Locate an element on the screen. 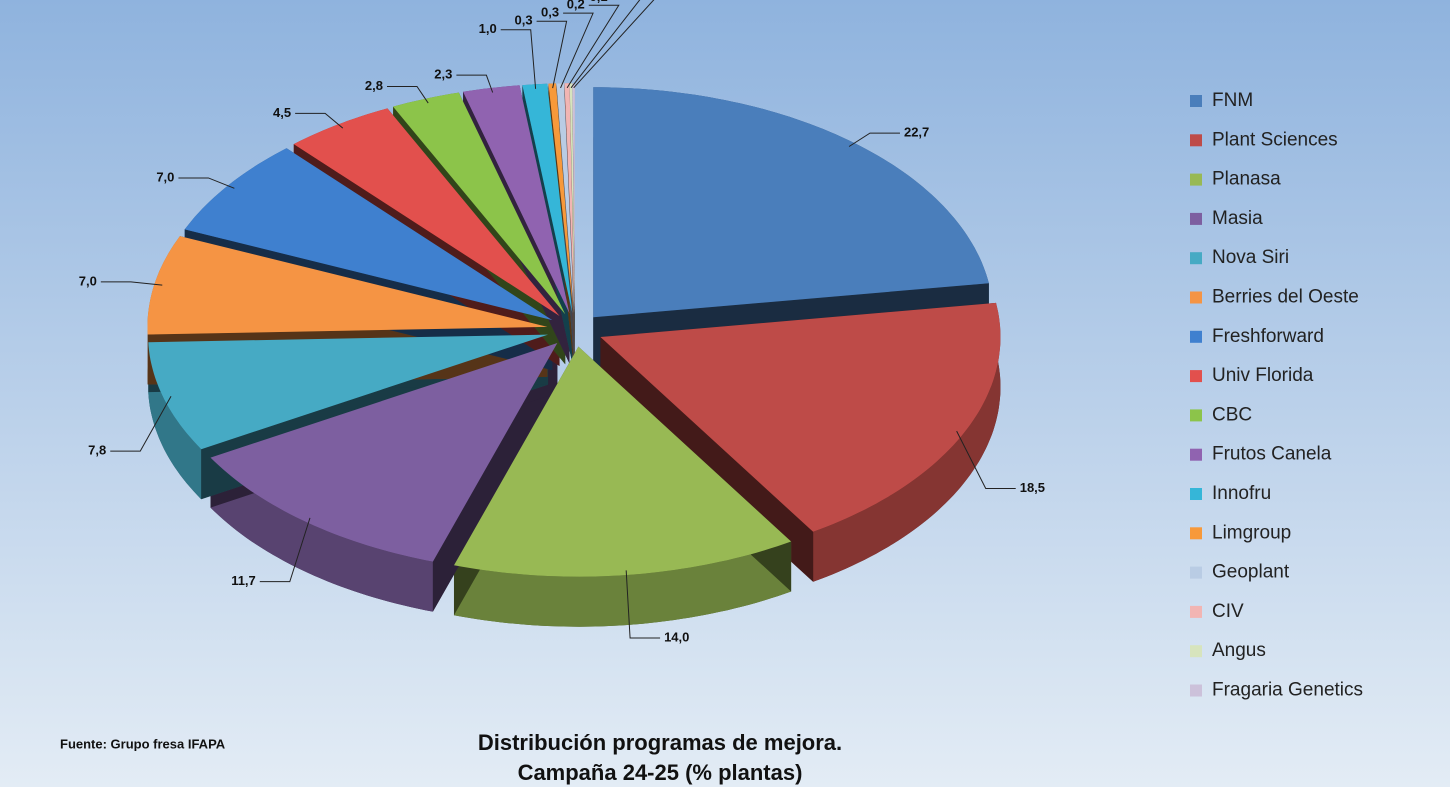  data-label: 0,2 is located at coordinates (576, 6).